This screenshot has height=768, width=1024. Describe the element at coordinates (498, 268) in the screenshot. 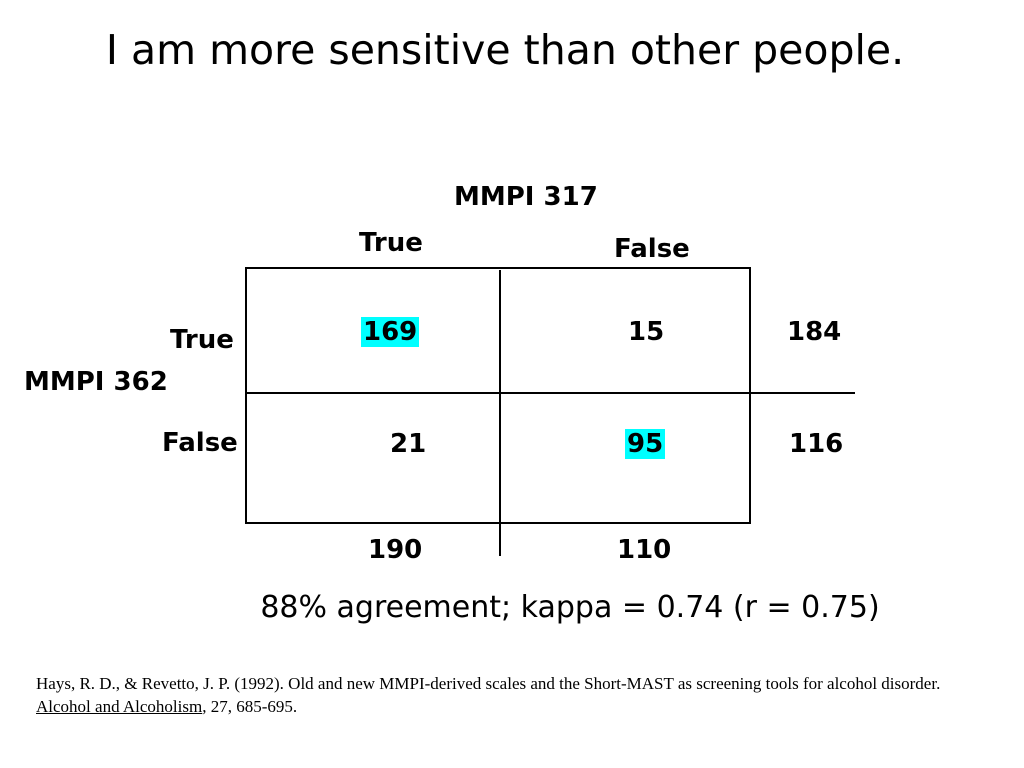

I see `table-top-border` at that location.